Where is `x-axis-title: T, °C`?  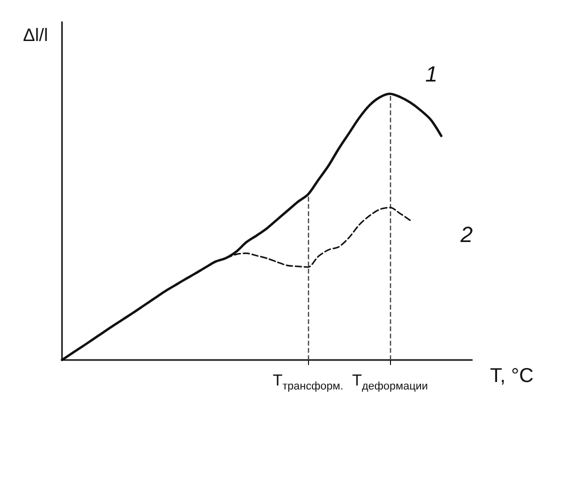 x-axis-title: T, °C is located at coordinates (512, 376).